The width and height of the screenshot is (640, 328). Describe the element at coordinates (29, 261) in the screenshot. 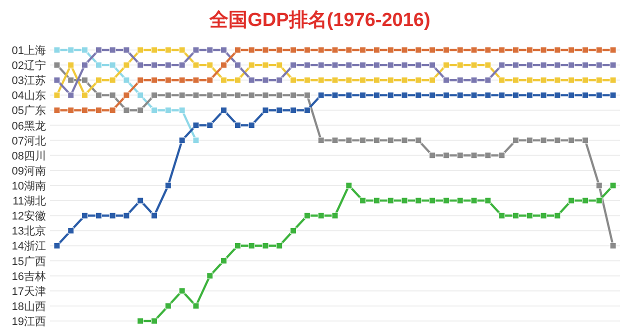

I see `y-tick-label: 15广西` at that location.